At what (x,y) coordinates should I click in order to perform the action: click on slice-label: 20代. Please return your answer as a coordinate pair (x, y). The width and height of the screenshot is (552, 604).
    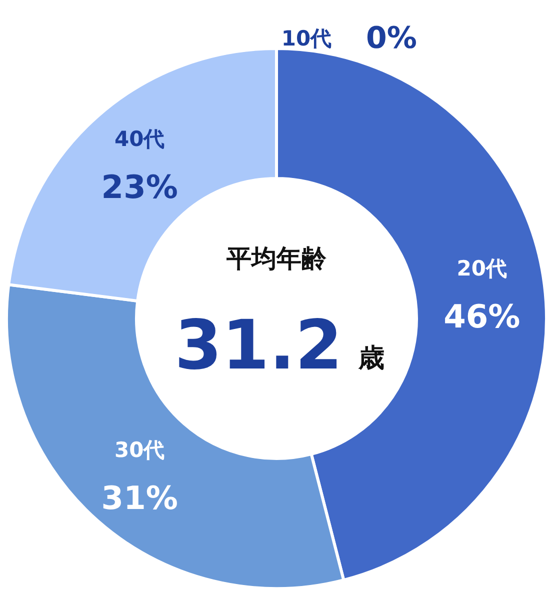
    Looking at the image, I should click on (481, 268).